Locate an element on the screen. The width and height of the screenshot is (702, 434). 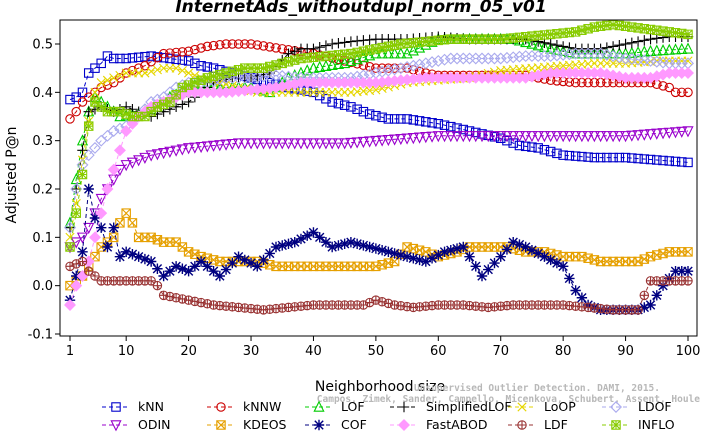
legend-item-kdeos: KDEOS is located at coordinates (247, 424).